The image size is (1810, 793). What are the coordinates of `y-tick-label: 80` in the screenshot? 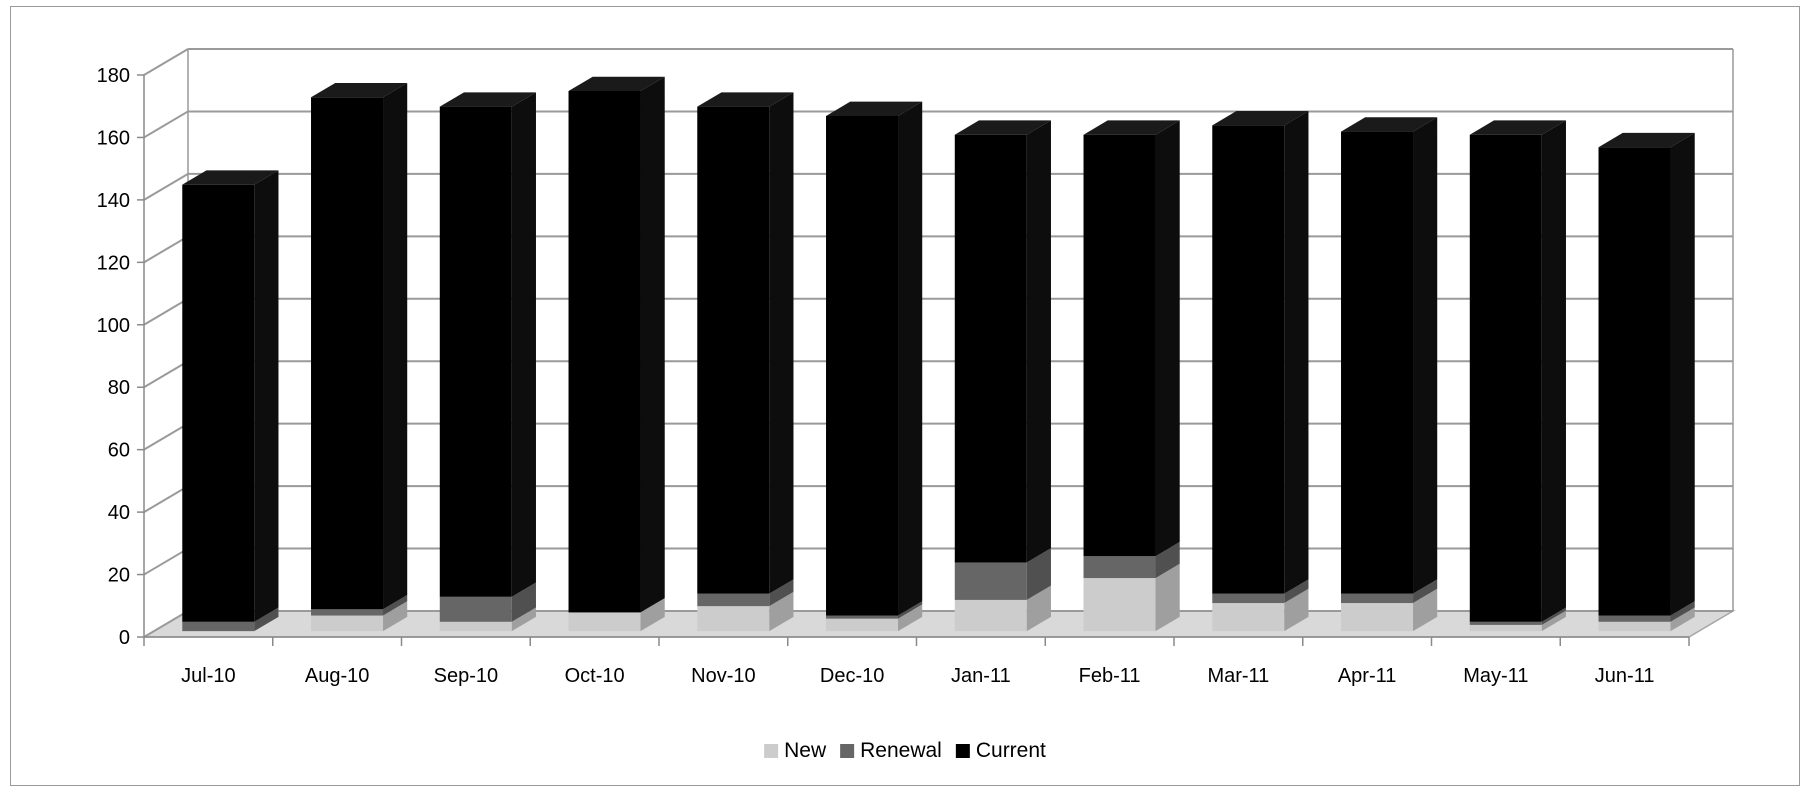 It's located at (119, 388).